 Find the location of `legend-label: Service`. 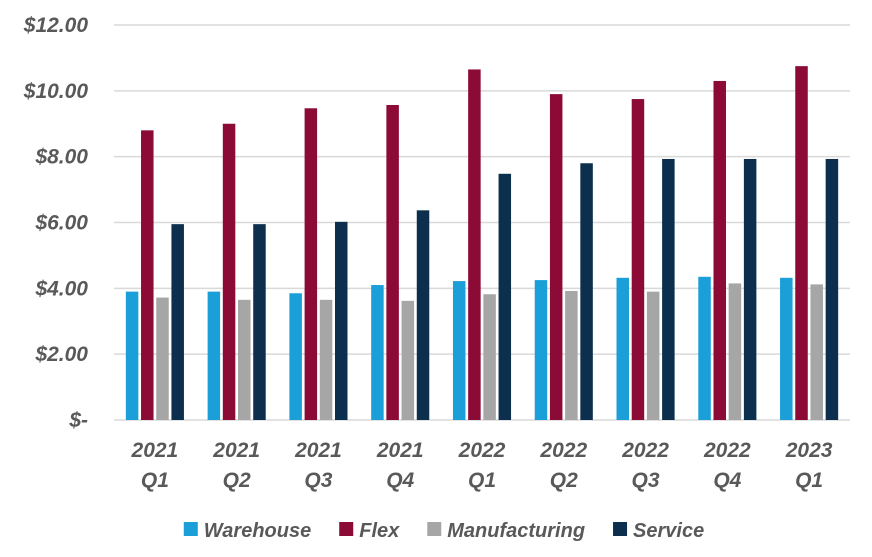

legend-label: Service is located at coordinates (668, 531).